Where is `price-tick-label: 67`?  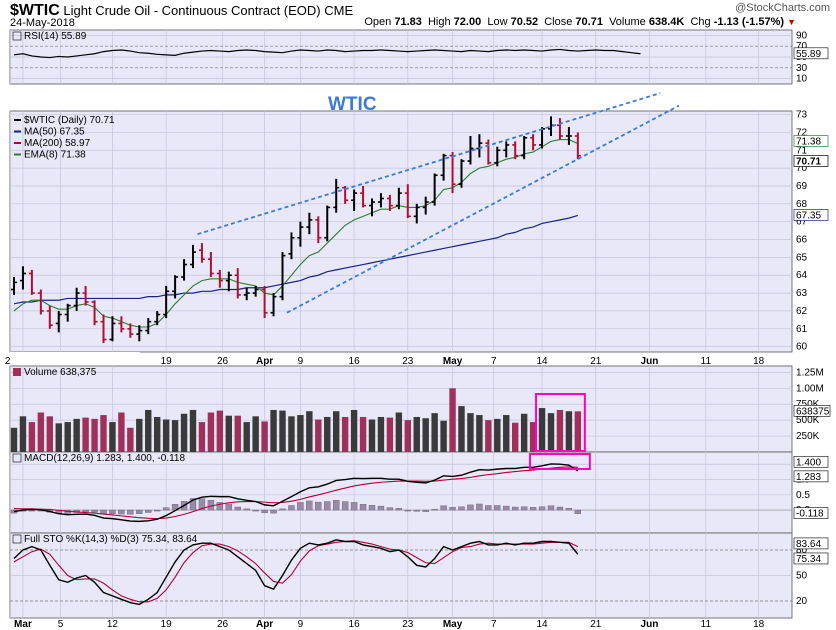 price-tick-label: 67 is located at coordinates (802, 222).